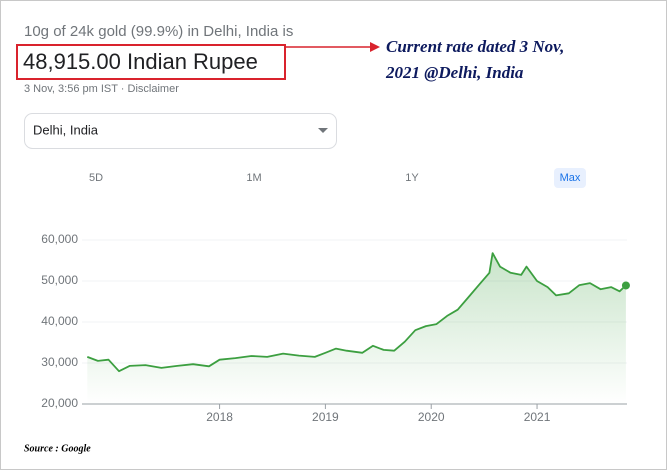 Image resolution: width=667 pixels, height=475 pixels. What do you see at coordinates (323, 130) in the screenshot?
I see `dropdown-caret` at bounding box center [323, 130].